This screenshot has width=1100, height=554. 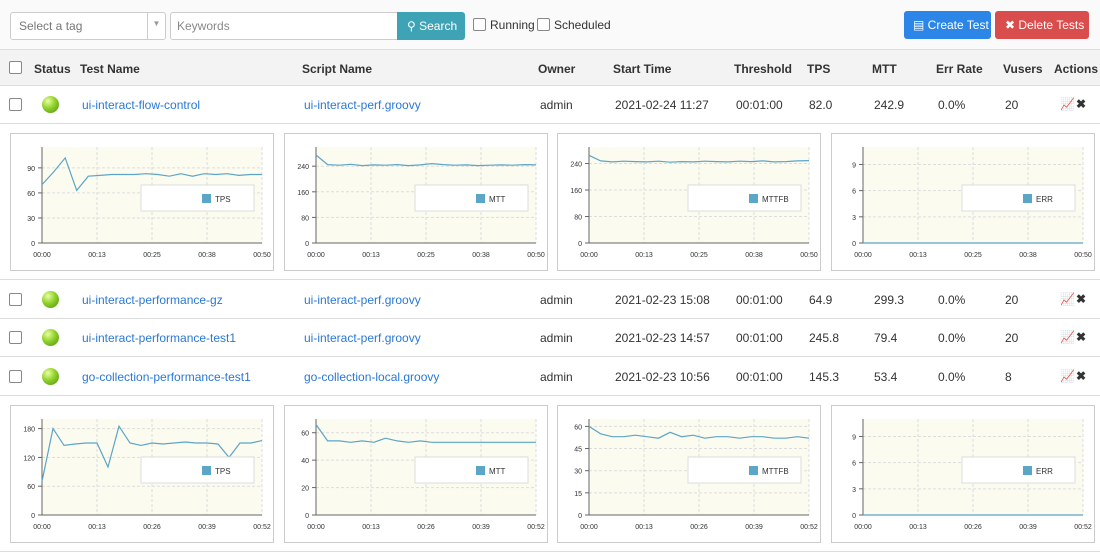 What do you see at coordinates (578, 472) in the screenshot?
I see `y-tick-label: 30` at bounding box center [578, 472].